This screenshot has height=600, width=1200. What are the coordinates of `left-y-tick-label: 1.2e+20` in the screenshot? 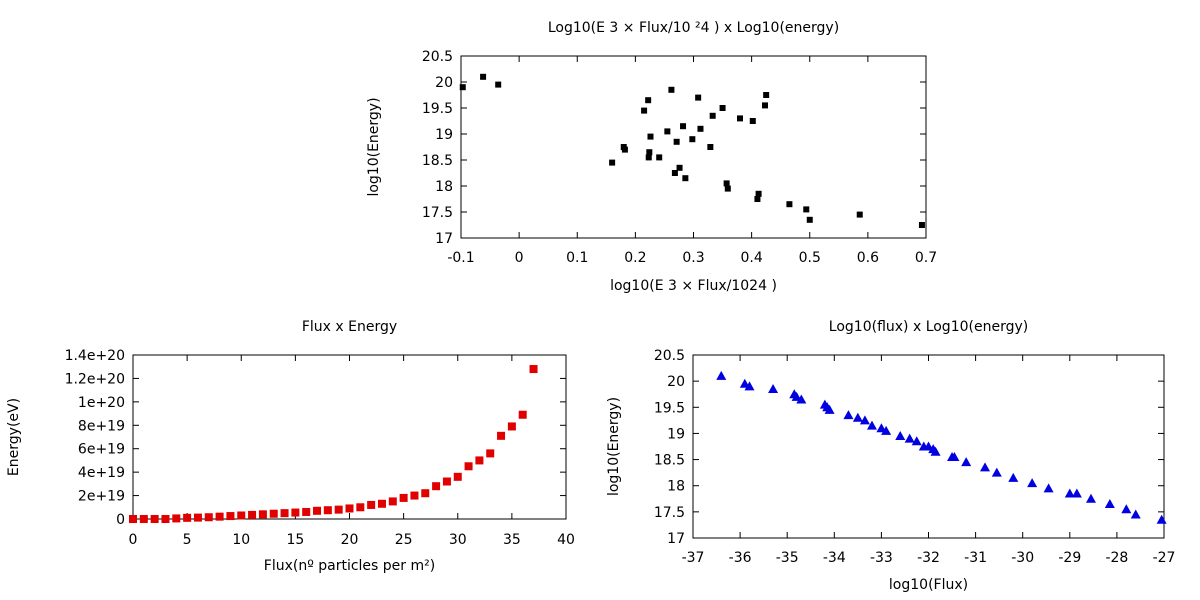 It's located at (95, 379).